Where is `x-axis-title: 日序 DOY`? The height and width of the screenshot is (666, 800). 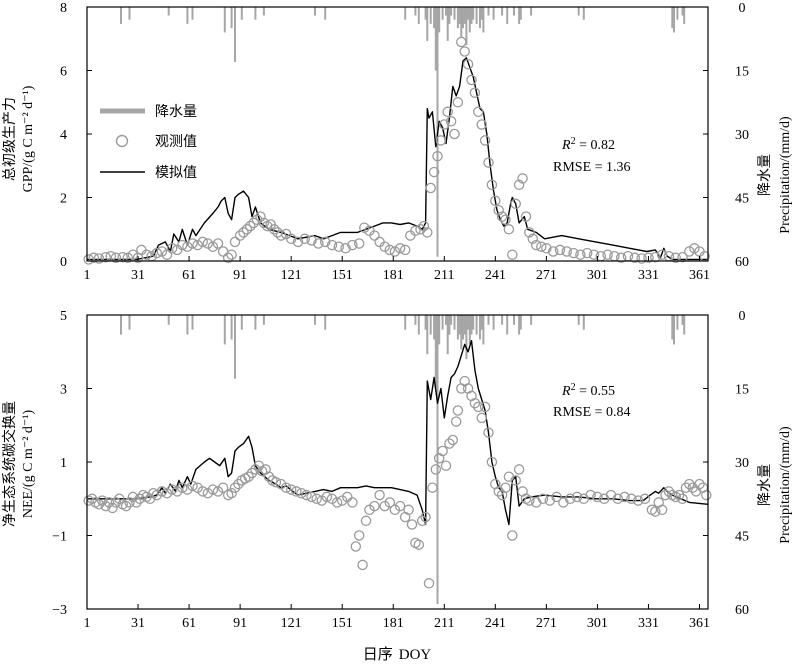
x-axis-title: 日序 DOY is located at coordinates (397, 654).